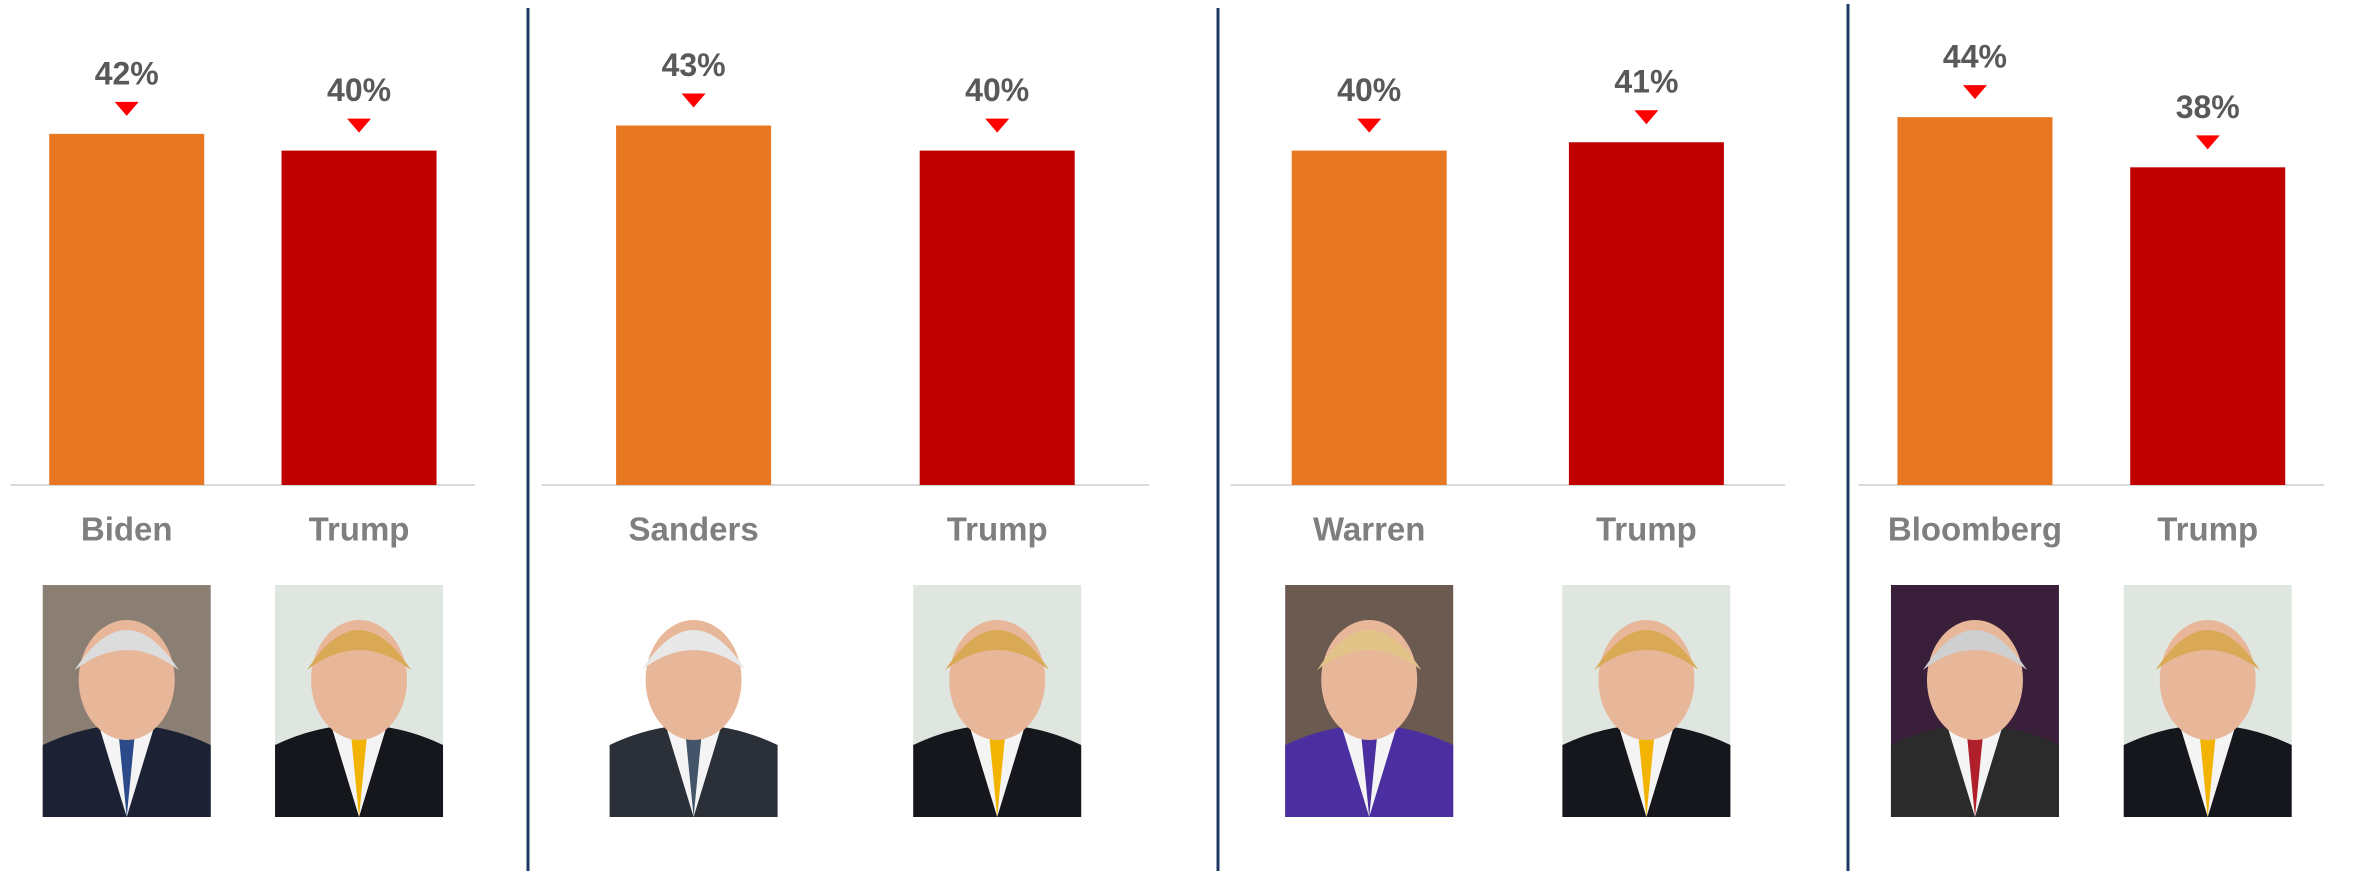 The width and height of the screenshot is (2377, 871). Describe the element at coordinates (1369, 529) in the screenshot. I see `category-label: Warren` at that location.